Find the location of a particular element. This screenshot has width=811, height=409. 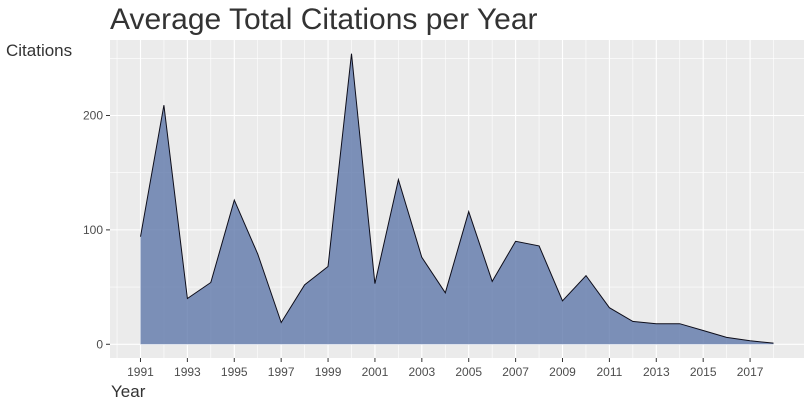

x-tick-label: 2001 is located at coordinates (375, 372).